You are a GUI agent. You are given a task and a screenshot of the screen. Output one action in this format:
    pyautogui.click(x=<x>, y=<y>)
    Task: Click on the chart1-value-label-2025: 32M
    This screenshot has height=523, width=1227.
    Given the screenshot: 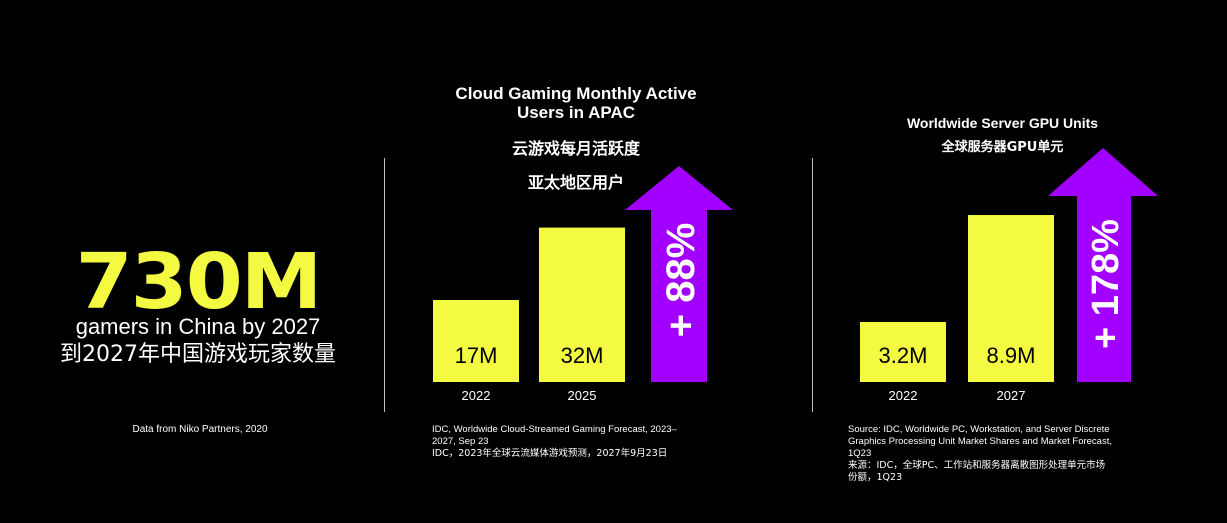 What is the action you would take?
    pyautogui.click(x=582, y=355)
    